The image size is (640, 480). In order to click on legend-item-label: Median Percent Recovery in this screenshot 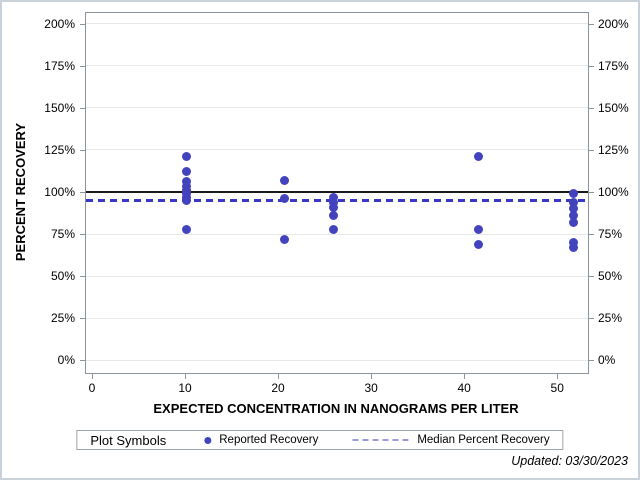, I will do `click(483, 440)`.